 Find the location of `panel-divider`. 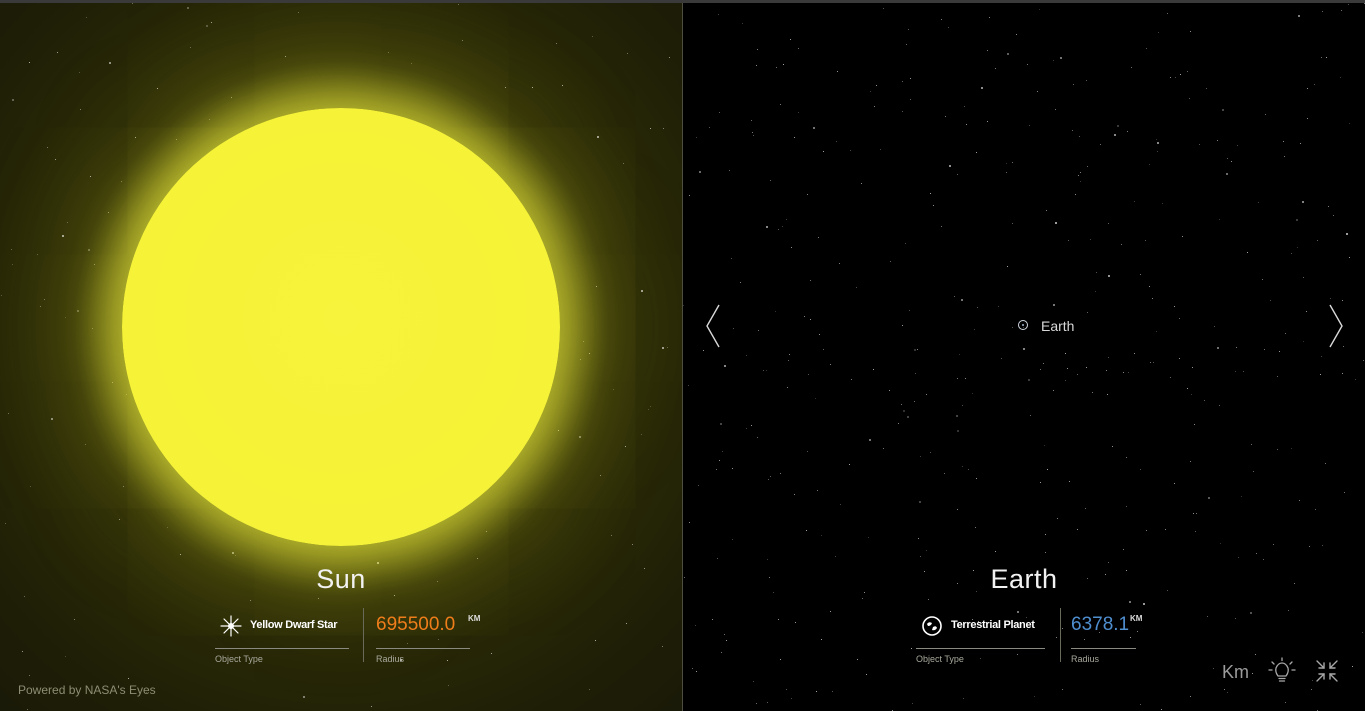

panel-divider is located at coordinates (682, 357).